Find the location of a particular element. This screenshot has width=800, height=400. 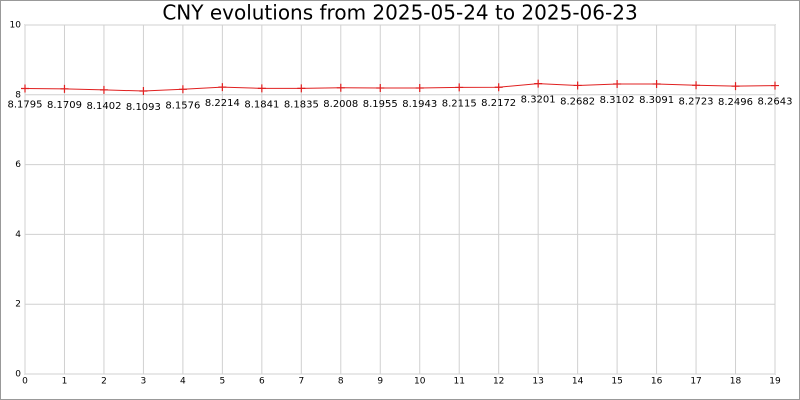

x-tick-label: 16 is located at coordinates (657, 382).